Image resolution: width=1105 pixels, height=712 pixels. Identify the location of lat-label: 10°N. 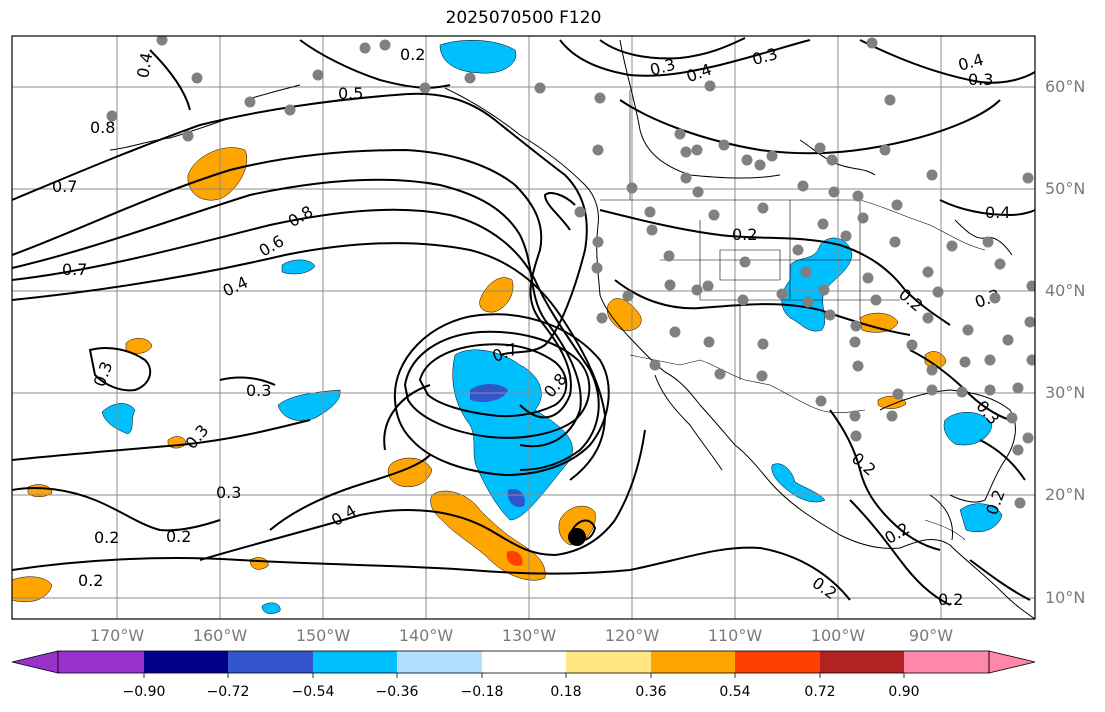
(1065, 597).